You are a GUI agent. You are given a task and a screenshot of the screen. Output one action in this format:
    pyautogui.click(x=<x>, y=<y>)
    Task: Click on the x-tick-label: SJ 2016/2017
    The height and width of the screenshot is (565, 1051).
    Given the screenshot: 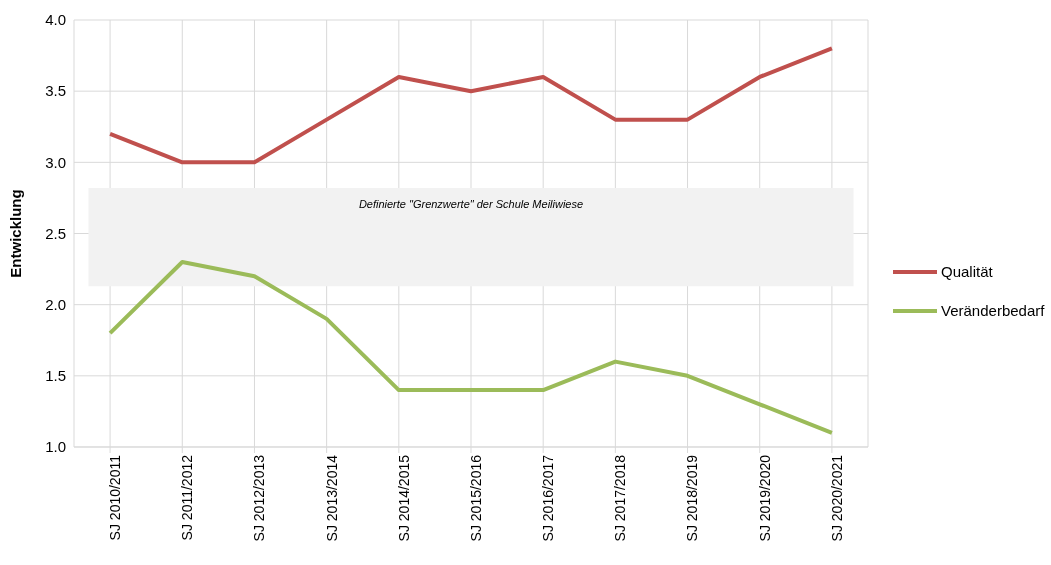 What is the action you would take?
    pyautogui.click(x=548, y=498)
    